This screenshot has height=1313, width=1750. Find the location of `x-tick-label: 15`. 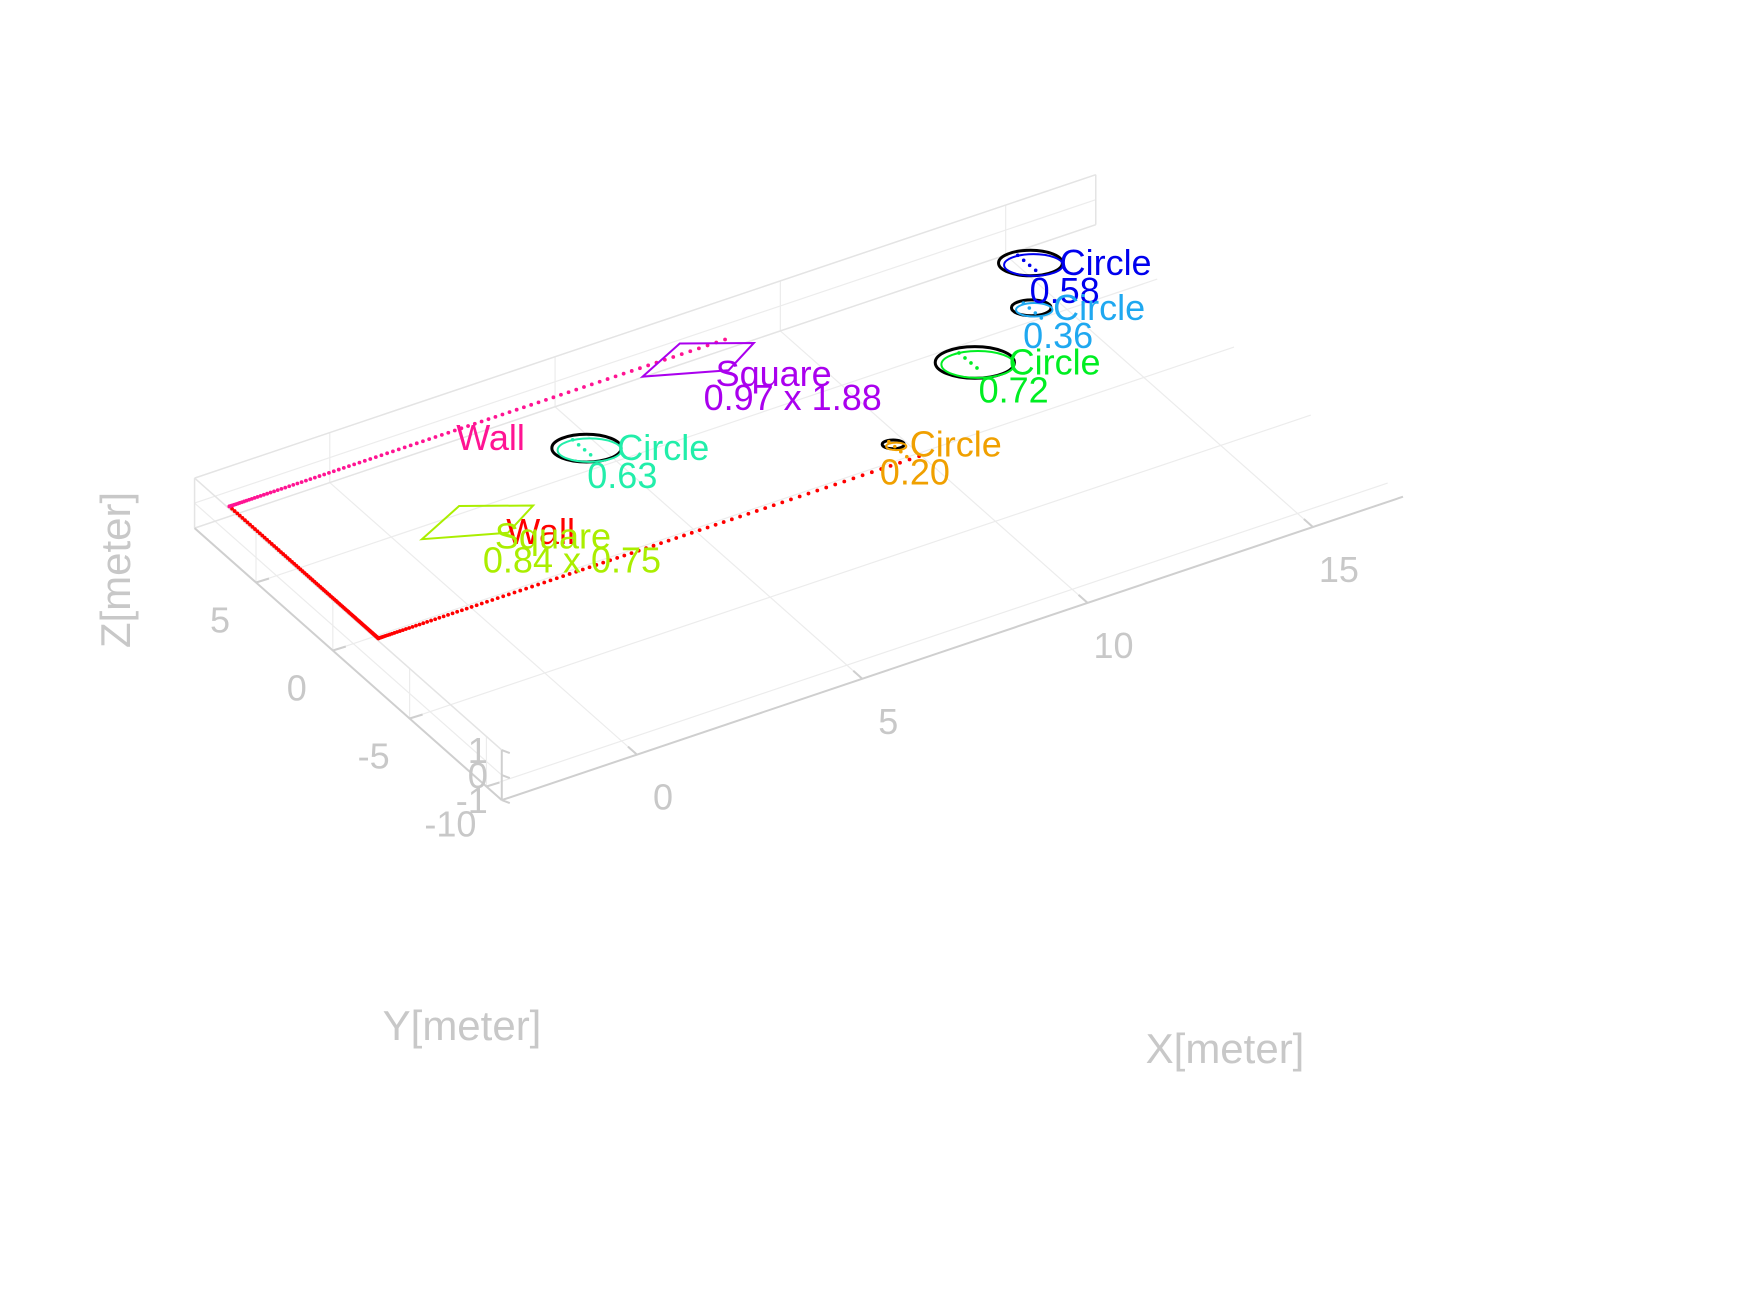

x-tick-label: 15 is located at coordinates (1339, 569).